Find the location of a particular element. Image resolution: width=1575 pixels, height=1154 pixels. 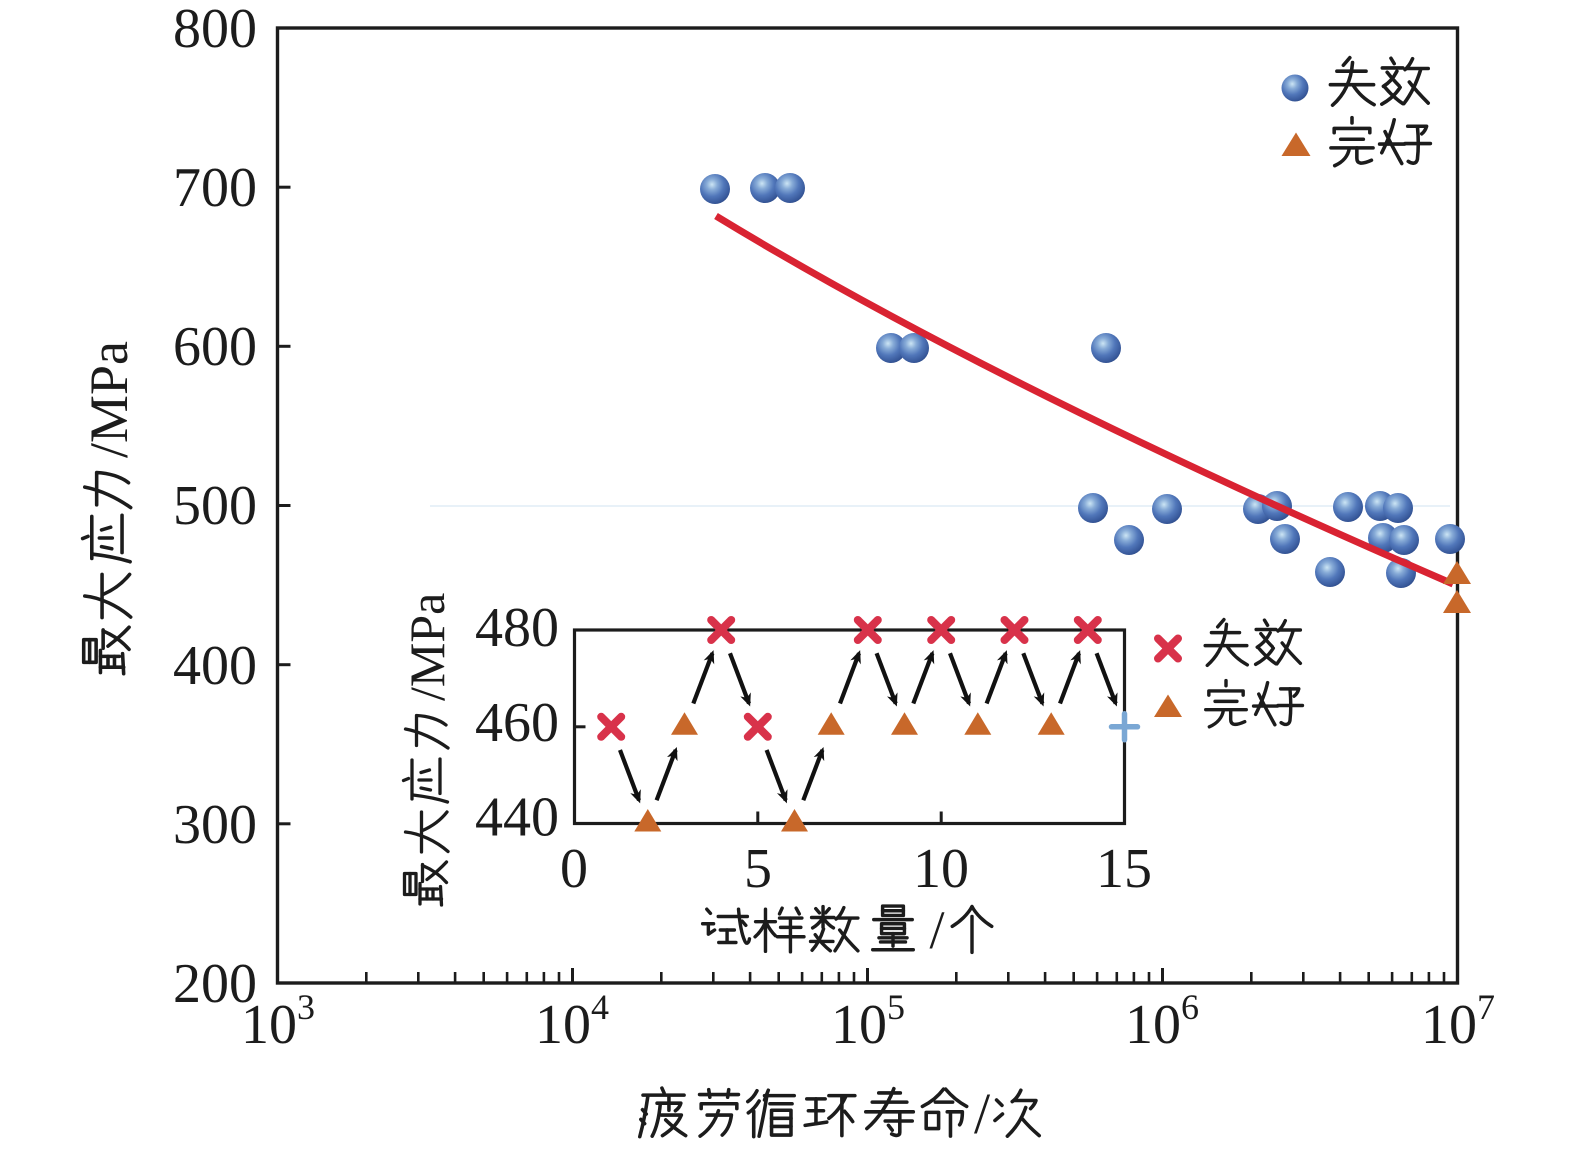

svg-text: 104 is located at coordinates (572, 1021).